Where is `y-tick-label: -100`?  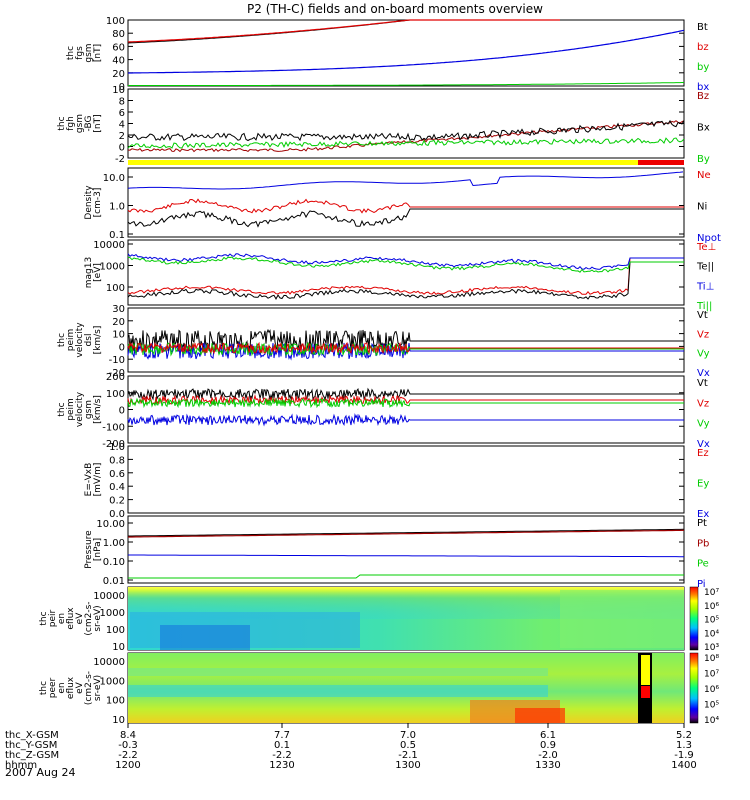
y-tick-label: -100 is located at coordinates (113, 427).